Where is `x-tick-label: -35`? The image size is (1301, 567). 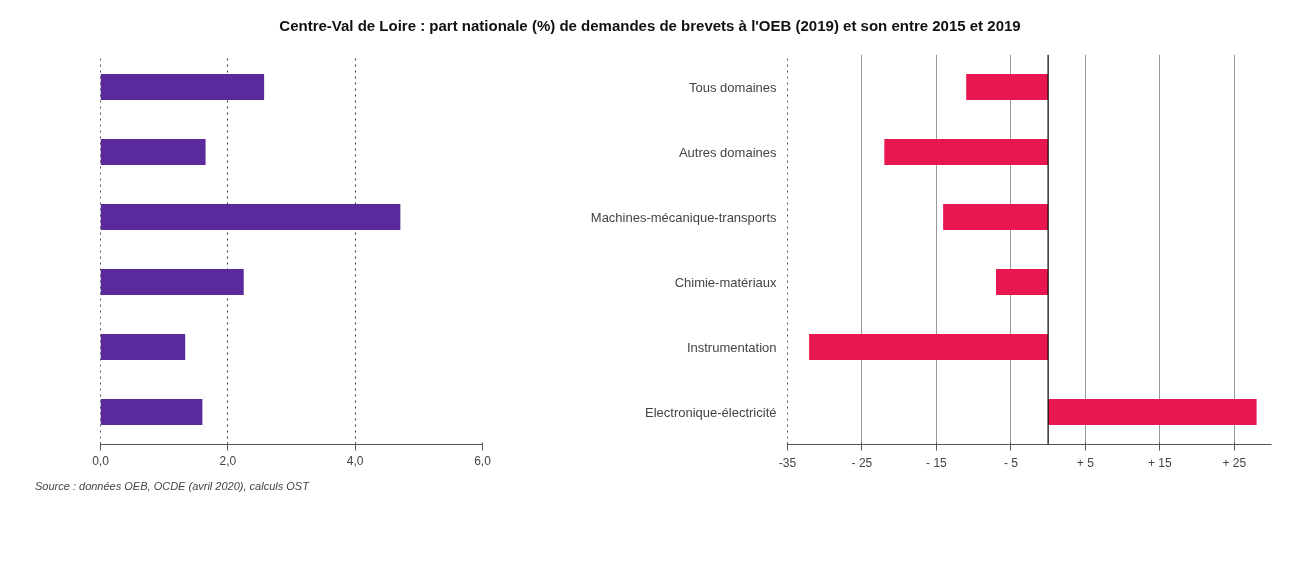
x-tick-label: -35 is located at coordinates (787, 462).